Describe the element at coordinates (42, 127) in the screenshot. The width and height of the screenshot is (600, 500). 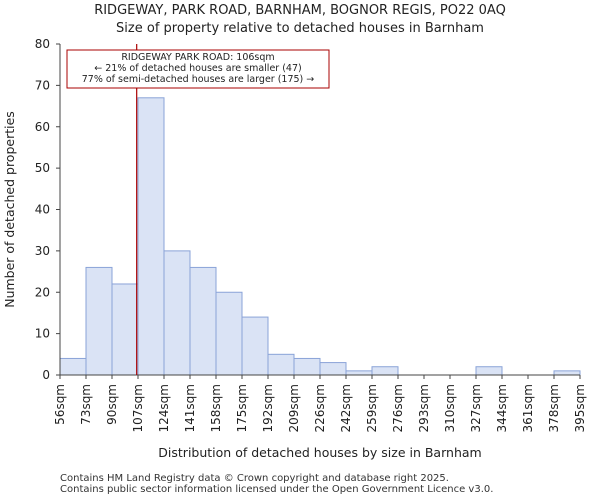
I see `y-tick-label: 60` at that location.